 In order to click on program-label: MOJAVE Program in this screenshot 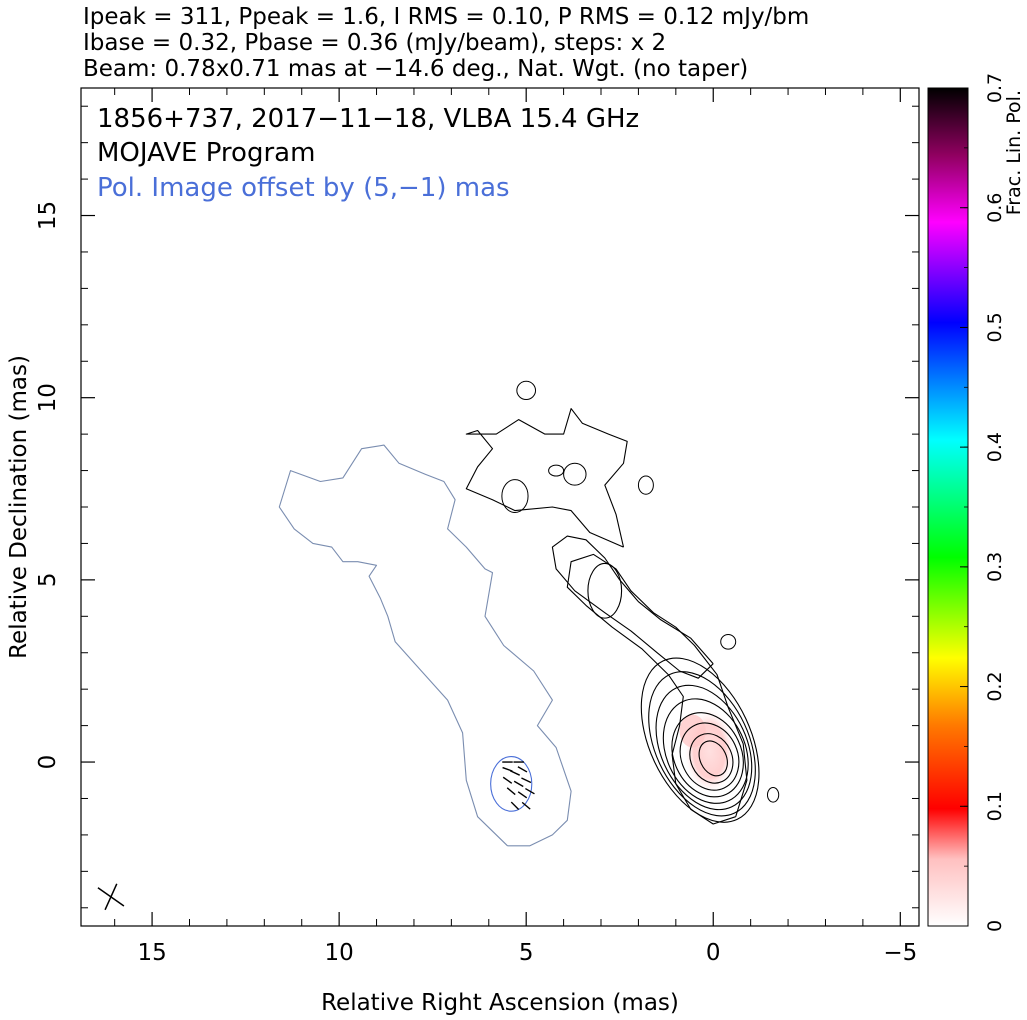, I will do `click(206, 153)`.